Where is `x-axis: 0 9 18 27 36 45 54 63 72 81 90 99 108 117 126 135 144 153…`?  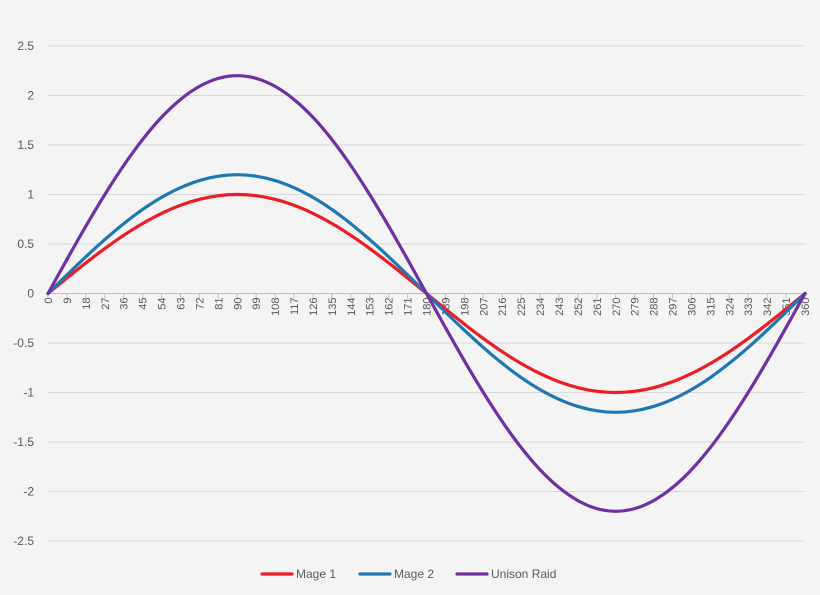 x-axis: 0 9 18 27 36 45 54 63 72 81 90 99 108 117 126 135 144 153… is located at coordinates (427, 304).